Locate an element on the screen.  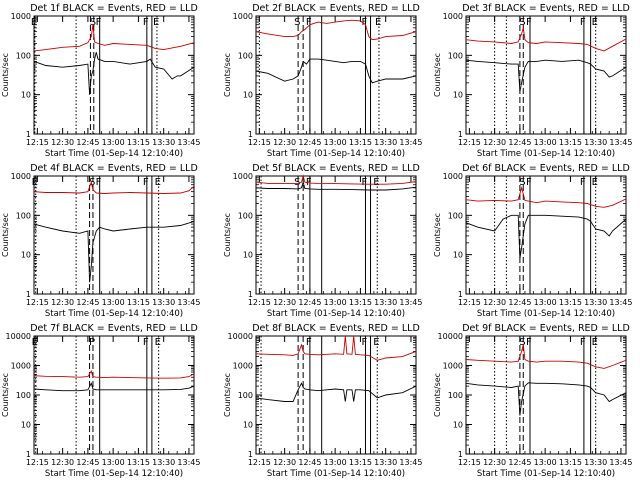
marker-label: P is located at coordinates (92, 342).